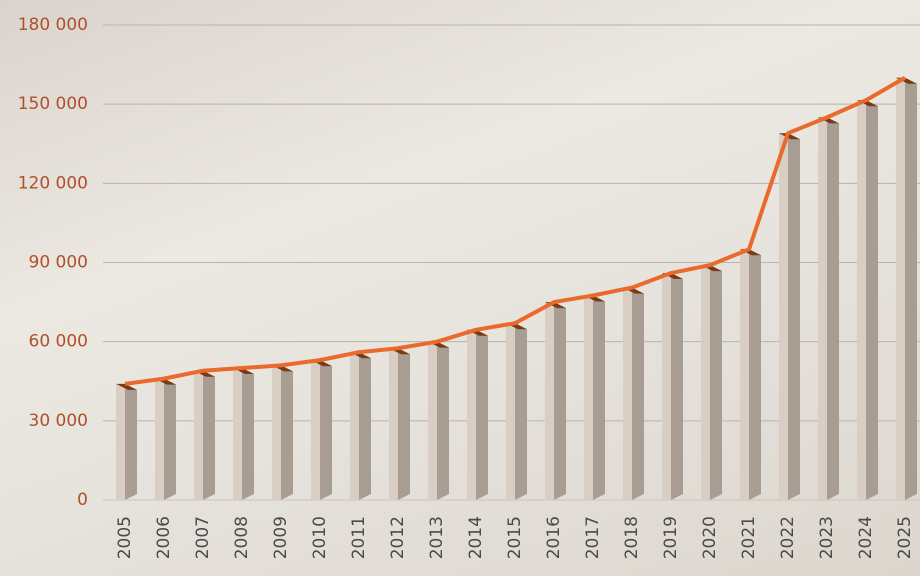 This screenshot has height=576, width=920. Describe the element at coordinates (359, 537) in the screenshot. I see `x-tick-label: 2011` at that location.